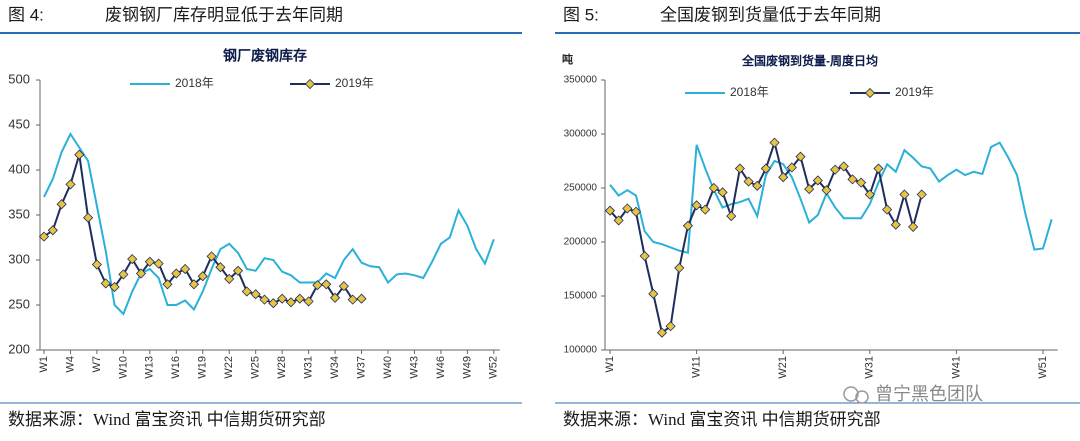 The width and height of the screenshot is (1080, 441). What do you see at coordinates (956, 367) in the screenshot?
I see `x-tick-label: W41` at bounding box center [956, 367].